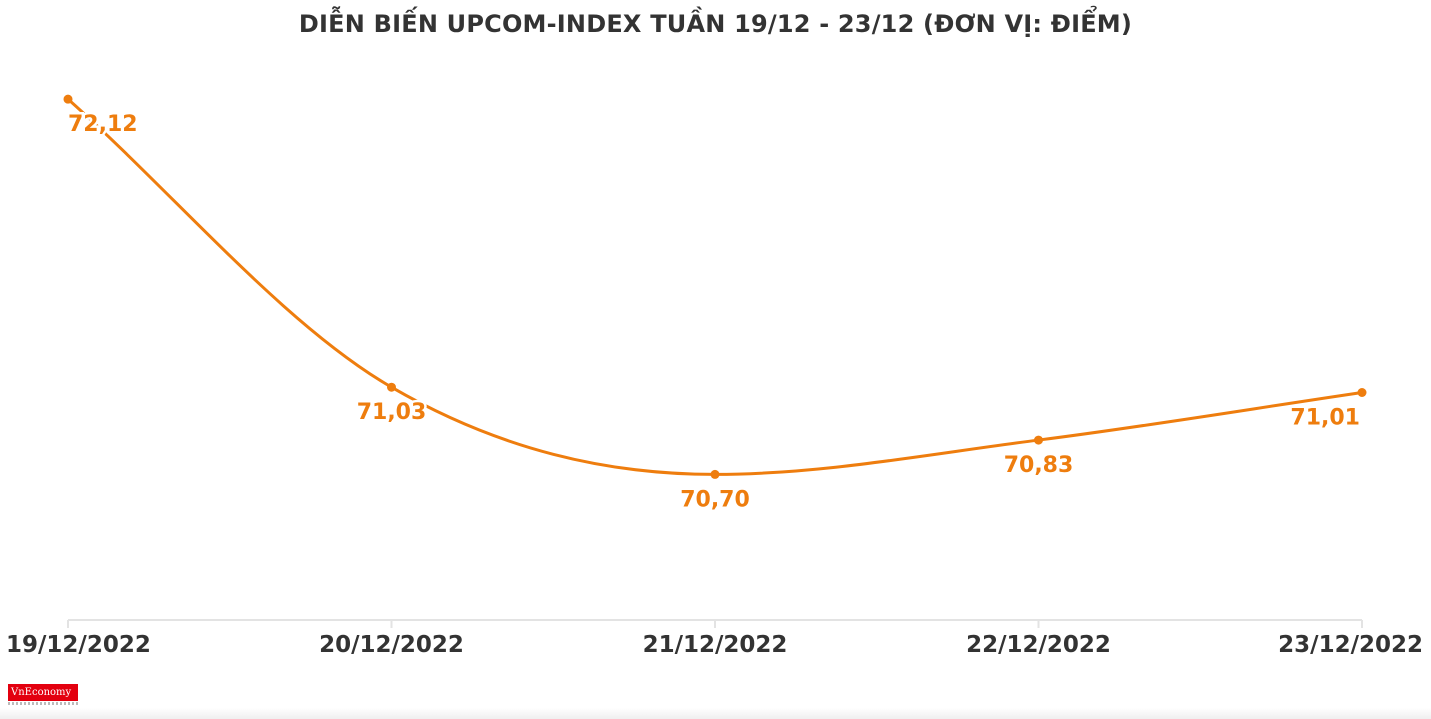 The height and width of the screenshot is (719, 1431). I want to click on x-tick-label: 21/12/2022, so click(715, 645).